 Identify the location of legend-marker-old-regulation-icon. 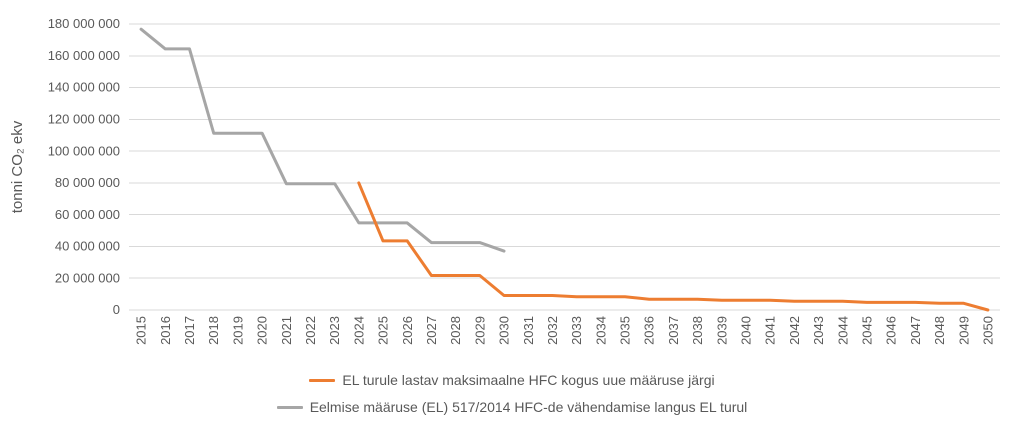
(289, 407).